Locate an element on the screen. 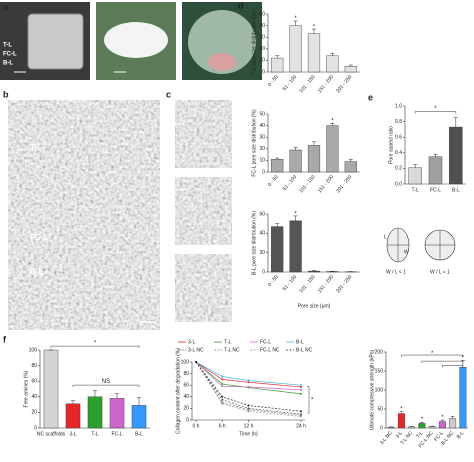  y-tick-label: 0 is located at coordinates (381, 428).